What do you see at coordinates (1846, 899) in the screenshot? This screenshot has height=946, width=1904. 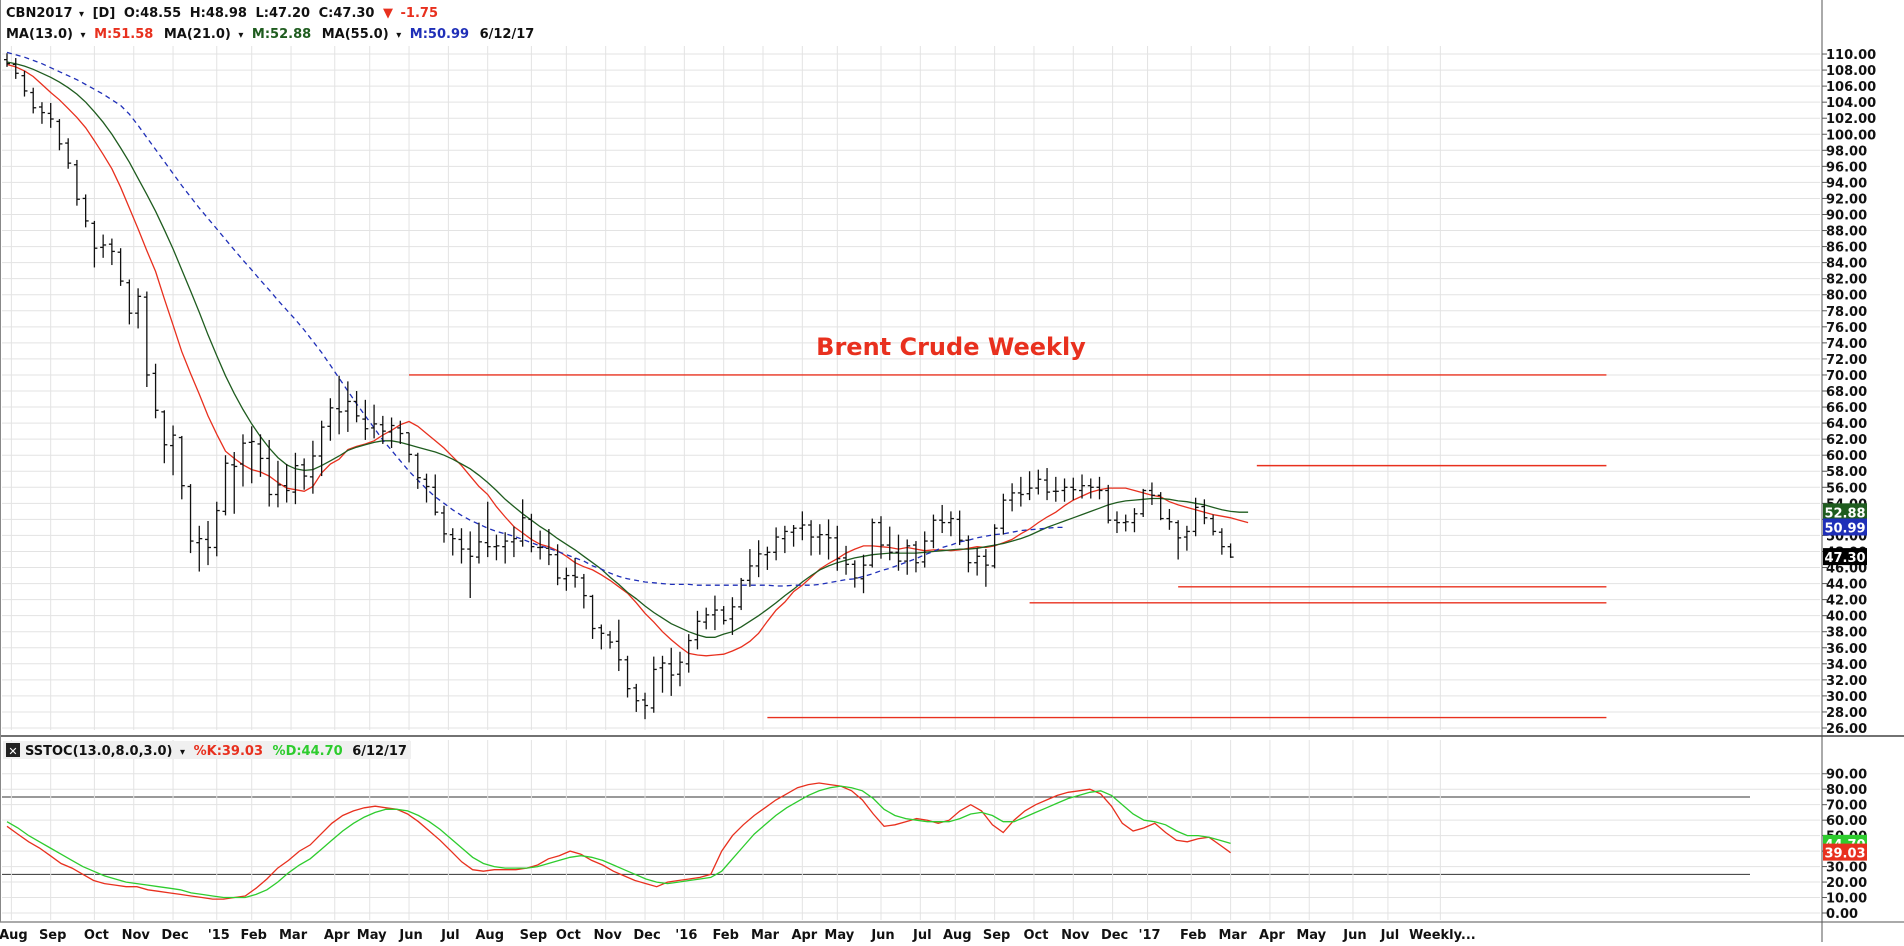 I see `osc-tick-label: 10.00` at bounding box center [1846, 899].